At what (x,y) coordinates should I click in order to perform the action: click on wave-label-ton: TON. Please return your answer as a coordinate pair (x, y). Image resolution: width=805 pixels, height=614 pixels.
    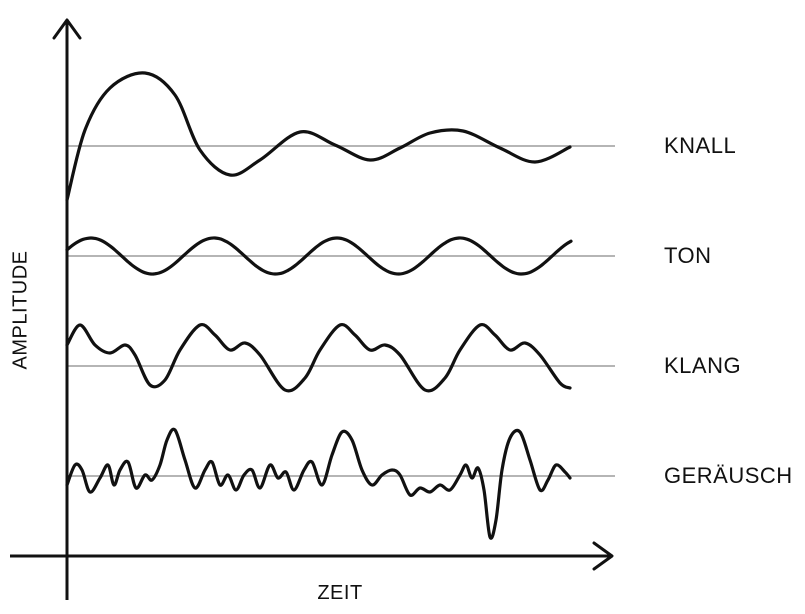
    Looking at the image, I should click on (688, 255).